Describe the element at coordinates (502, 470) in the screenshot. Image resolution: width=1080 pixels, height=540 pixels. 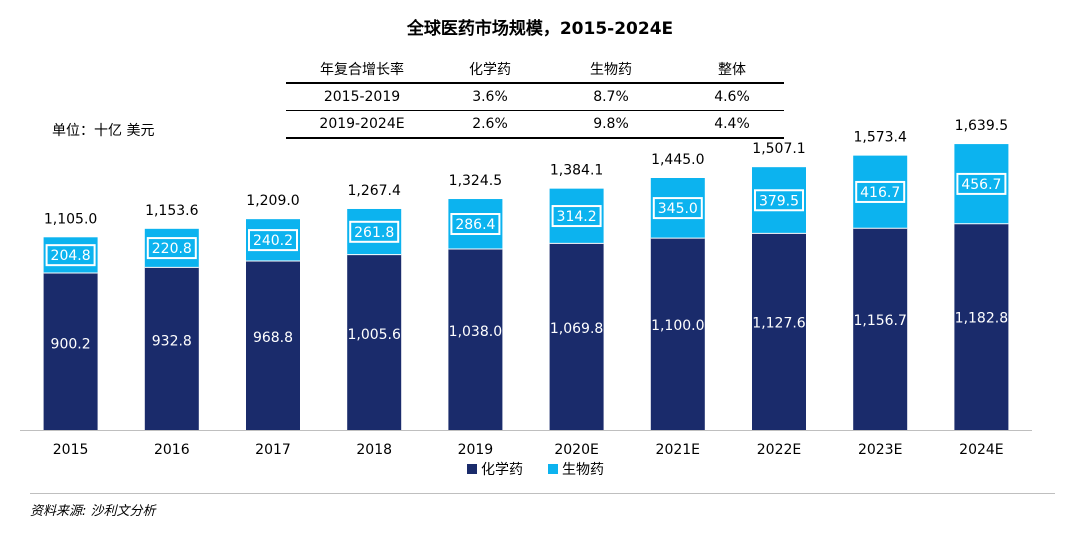
I see `legend-label-chemical: 化学药` at that location.